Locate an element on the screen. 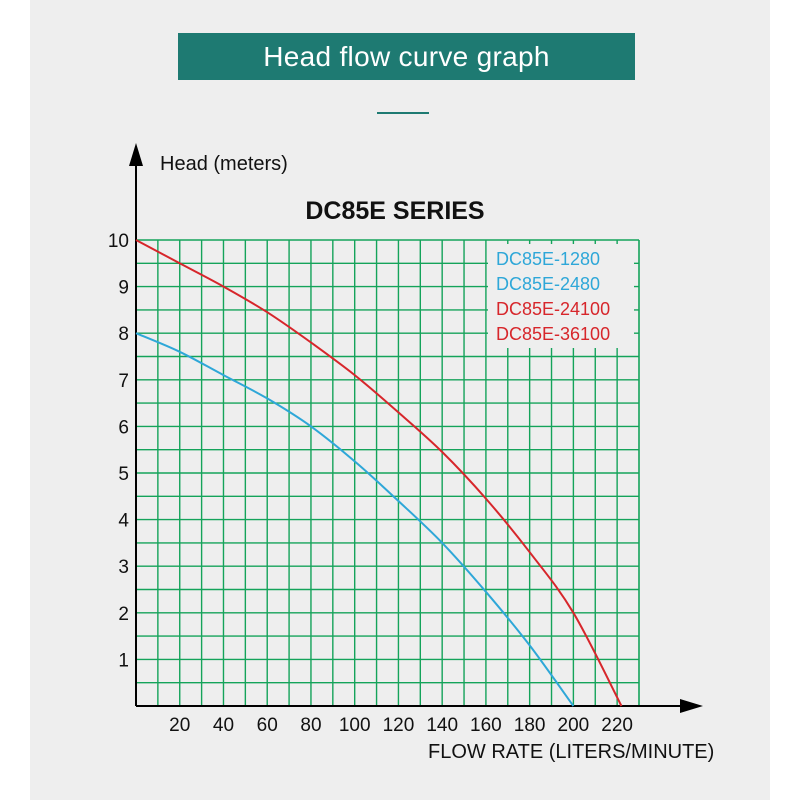 This screenshot has height=800, width=800. x-axis-label: FLOW RATE (LITERS/MINUTE) is located at coordinates (571, 752).